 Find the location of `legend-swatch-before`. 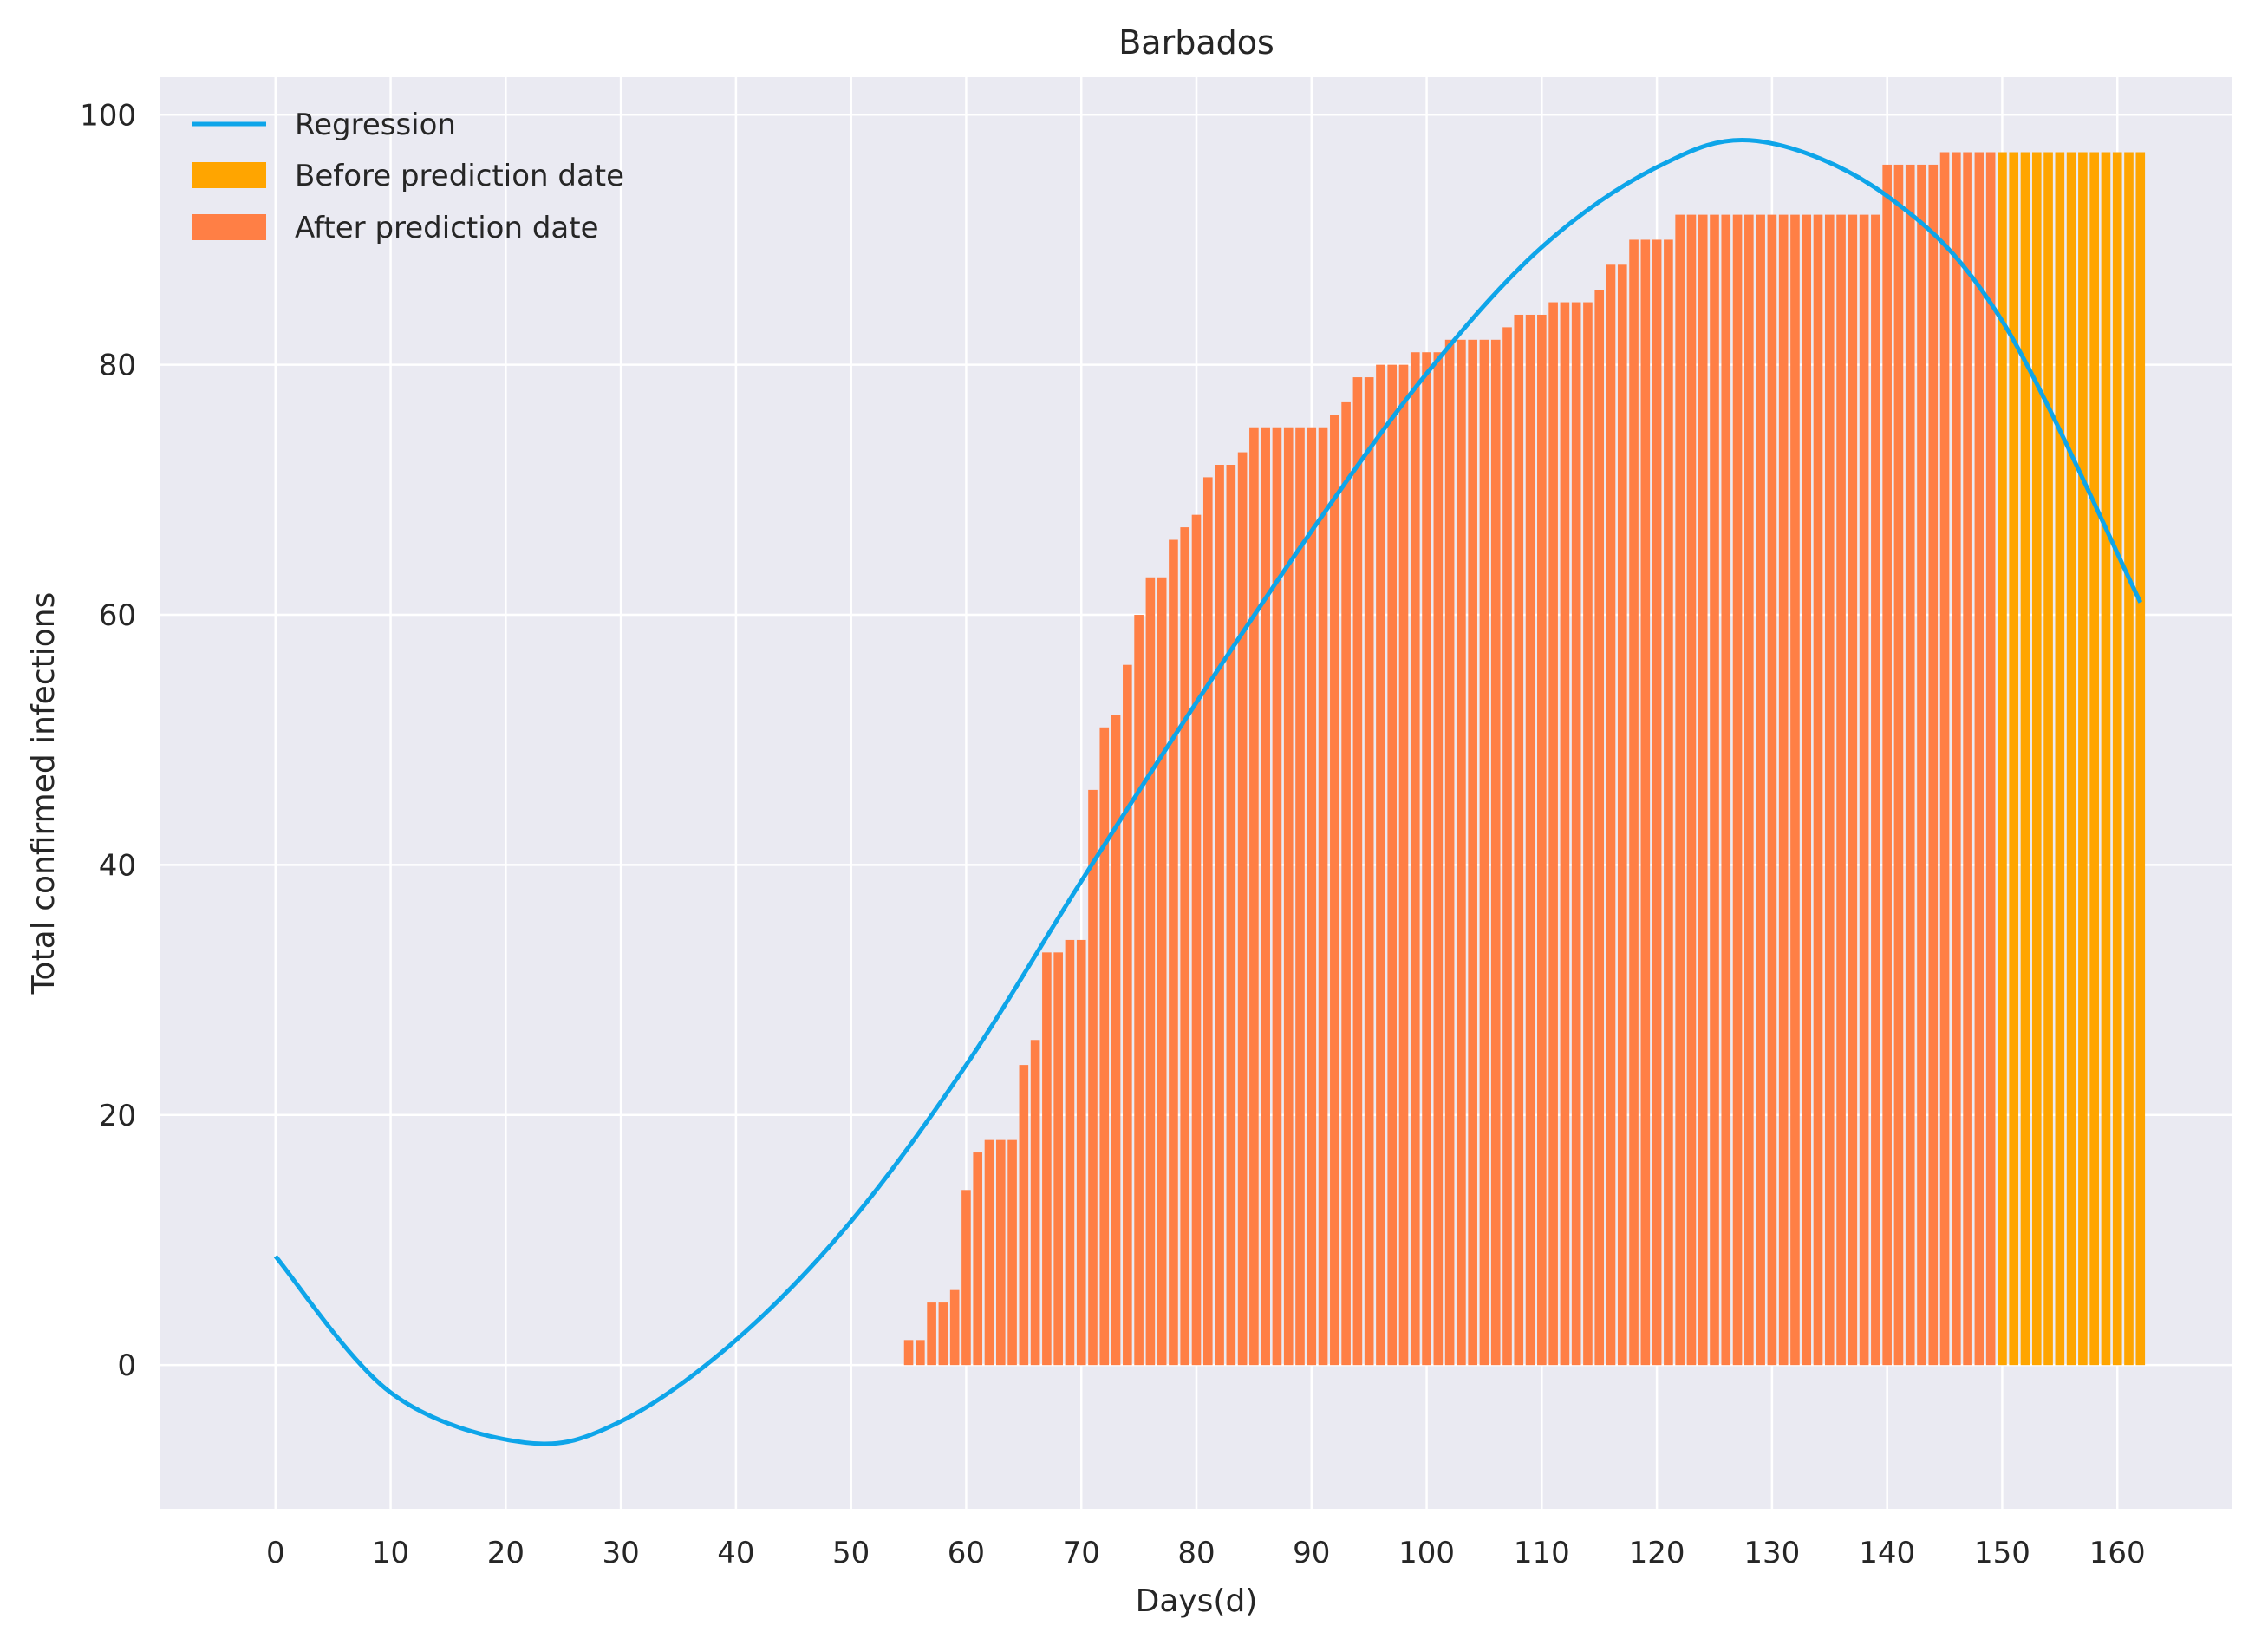

legend-swatch-before is located at coordinates (229, 175).